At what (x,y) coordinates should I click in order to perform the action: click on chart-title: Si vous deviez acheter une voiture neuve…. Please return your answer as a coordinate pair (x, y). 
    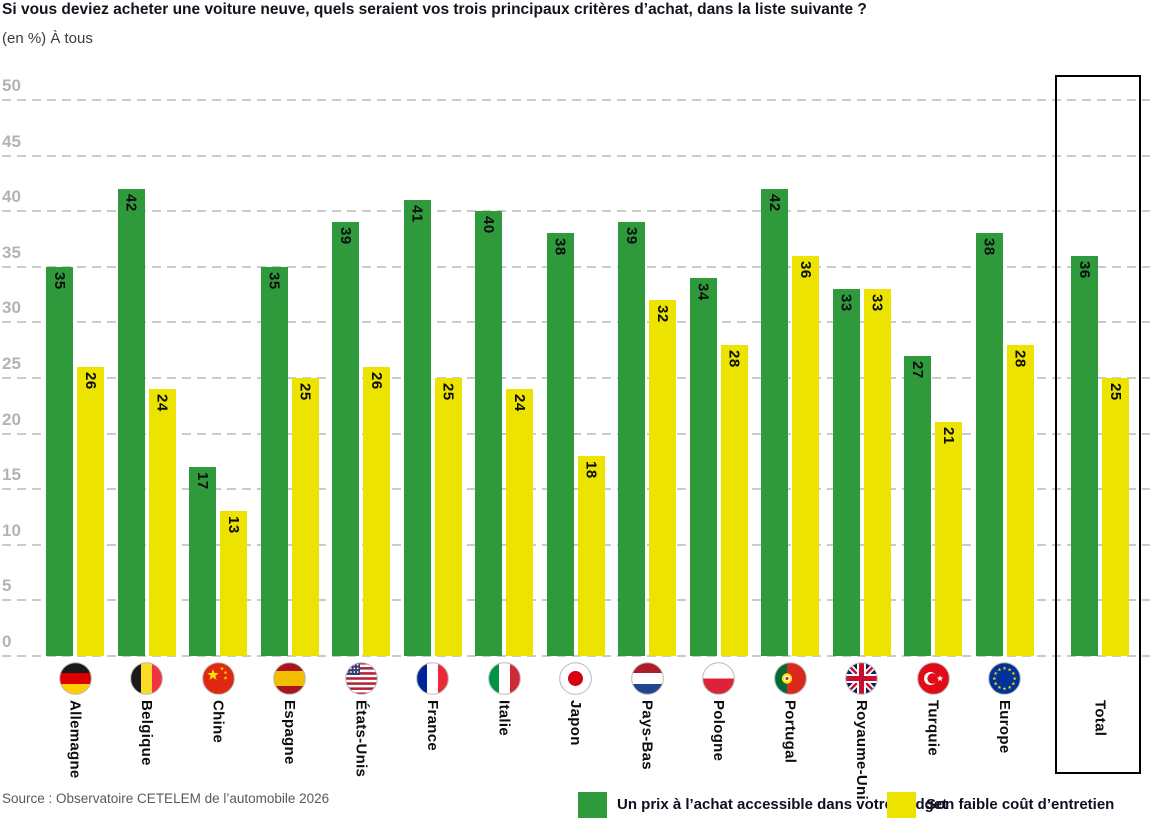
    Looking at the image, I should click on (434, 9).